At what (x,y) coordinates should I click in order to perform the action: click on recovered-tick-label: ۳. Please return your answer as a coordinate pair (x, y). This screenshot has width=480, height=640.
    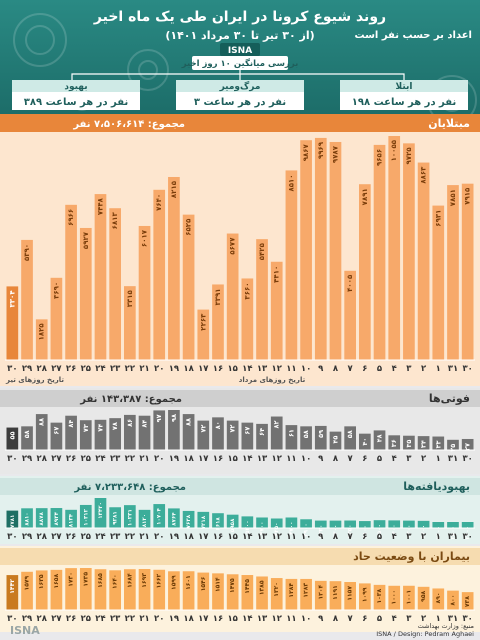
    Looking at the image, I should click on (409, 537).